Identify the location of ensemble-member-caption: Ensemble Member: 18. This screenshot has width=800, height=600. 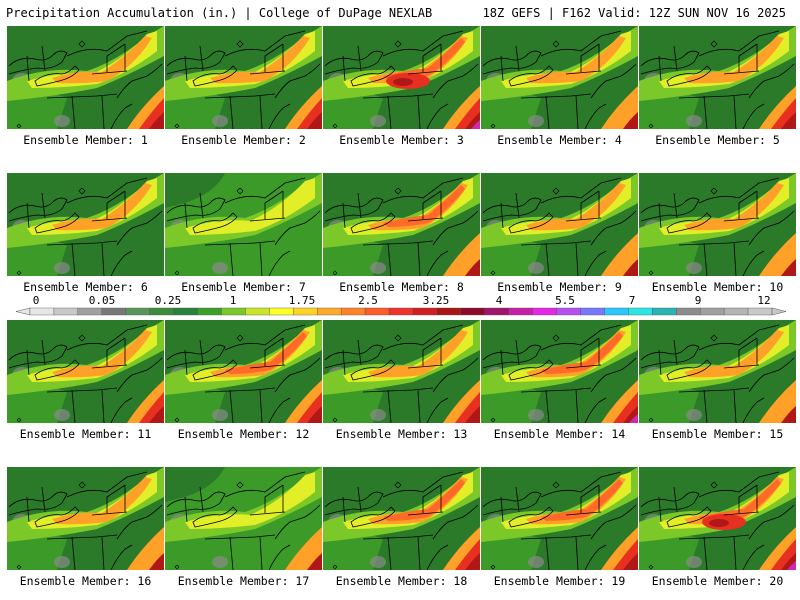
(401, 581).